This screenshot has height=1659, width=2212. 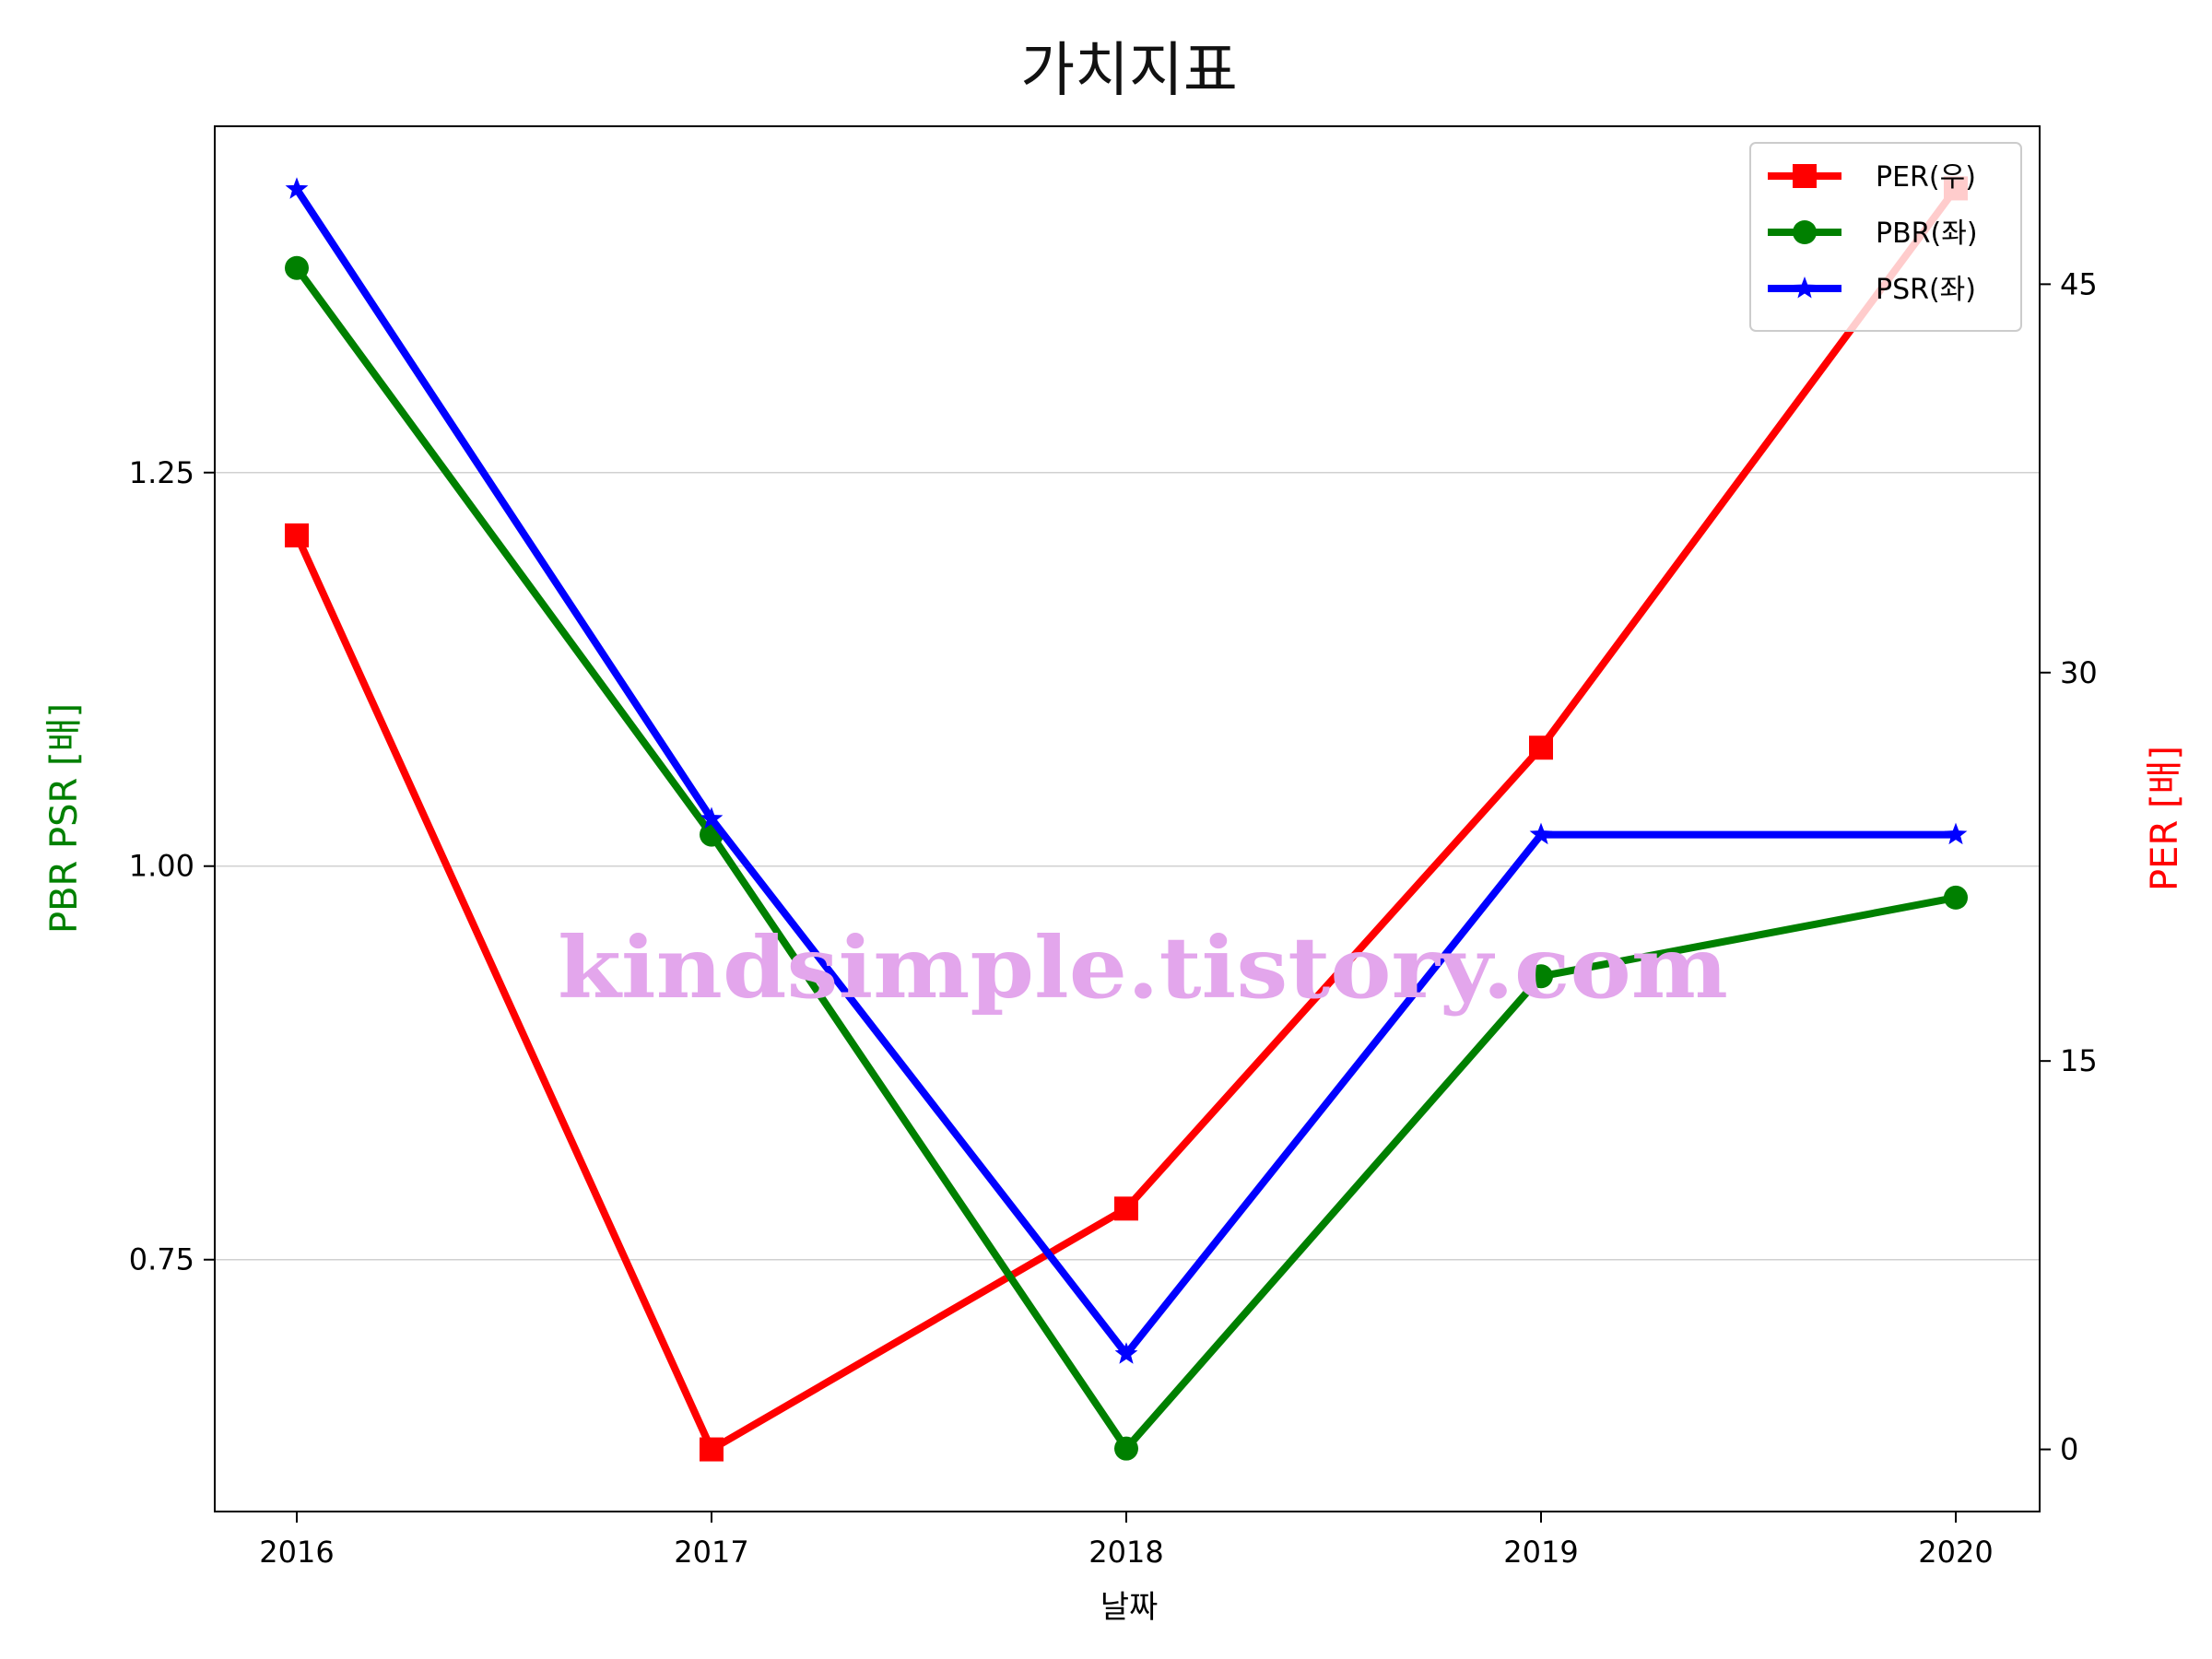 I want to click on x-axis-ticks: 2016 2017 2018 2019 2020, so click(x=1126, y=1541).